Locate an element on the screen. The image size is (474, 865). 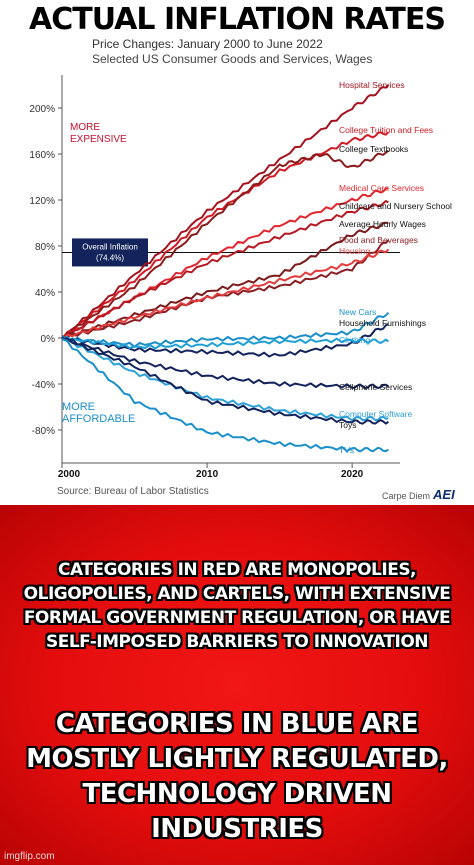
aei-logo: AEI is located at coordinates (444, 494).